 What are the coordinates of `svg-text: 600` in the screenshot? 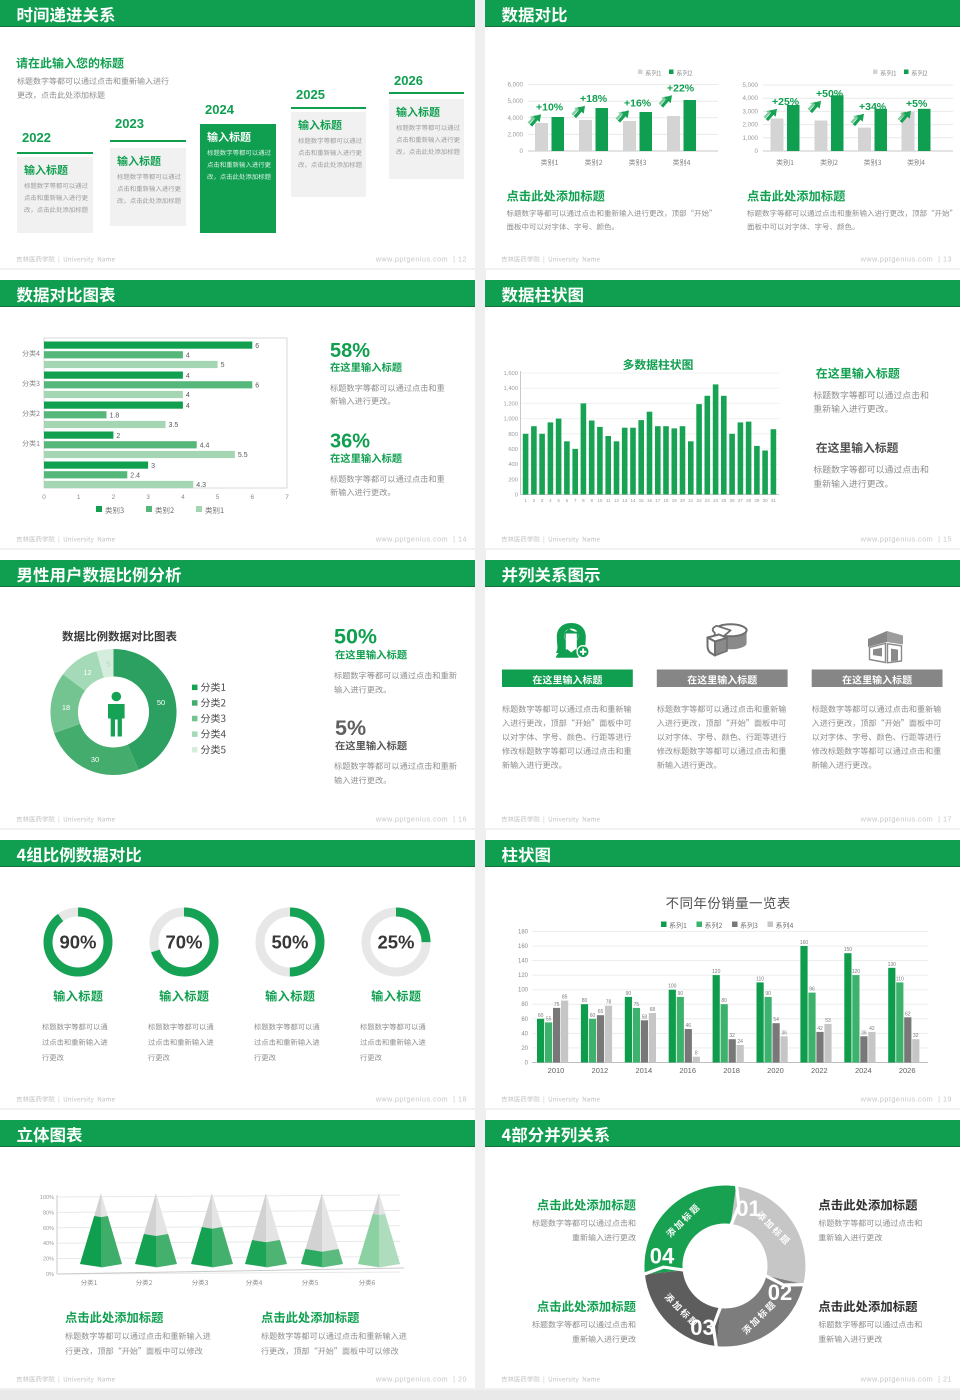 It's located at (513, 450).